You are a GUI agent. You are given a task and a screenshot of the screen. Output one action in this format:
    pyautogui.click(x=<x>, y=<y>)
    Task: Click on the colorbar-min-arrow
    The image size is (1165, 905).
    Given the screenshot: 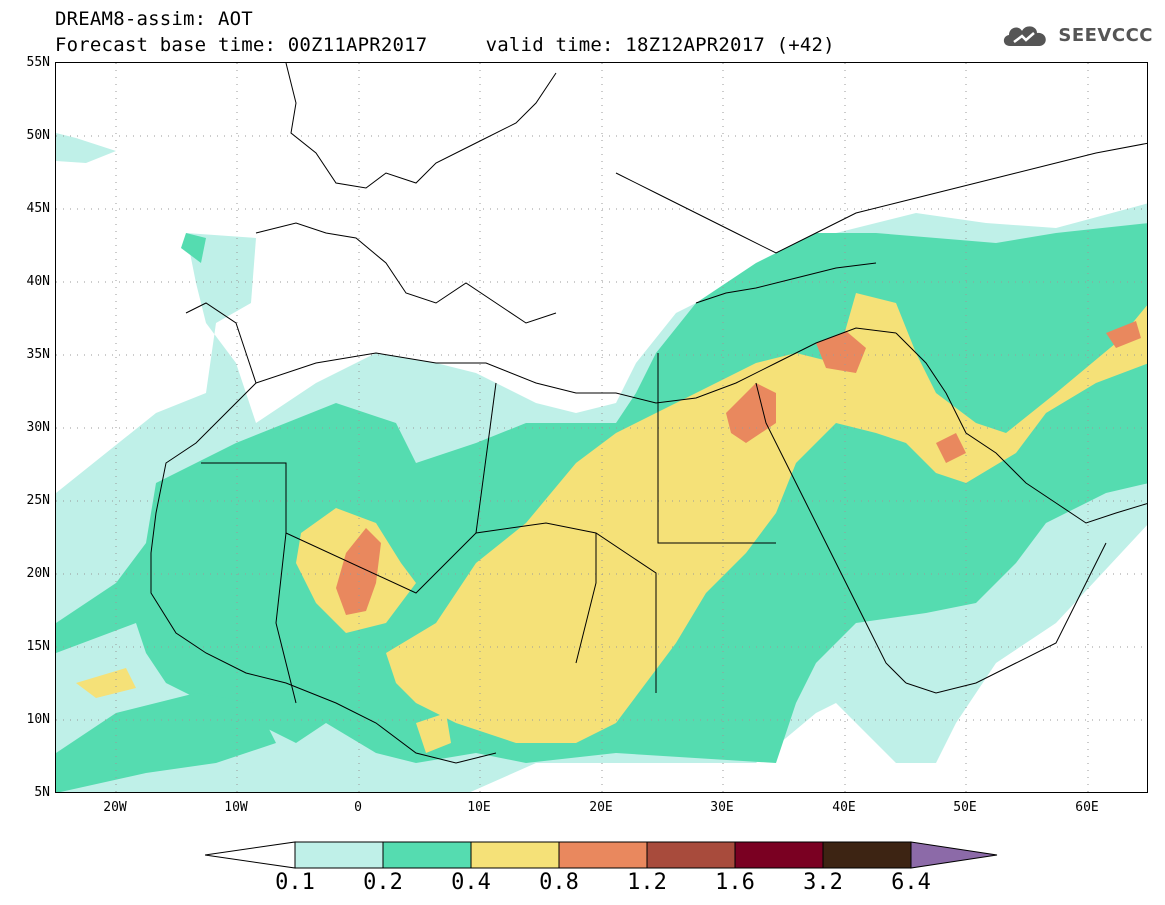 What is the action you would take?
    pyautogui.click(x=250, y=855)
    